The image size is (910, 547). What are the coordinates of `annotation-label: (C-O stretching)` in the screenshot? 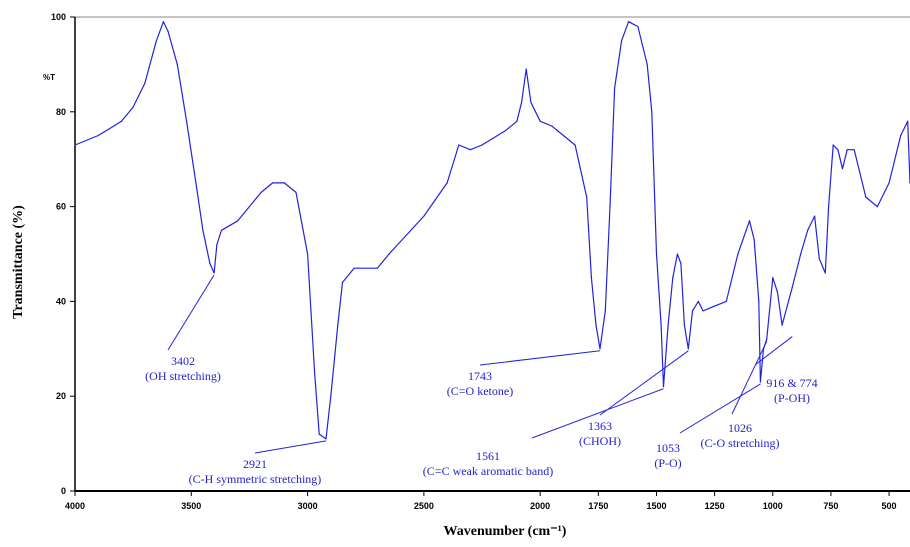 It's located at (740, 443).